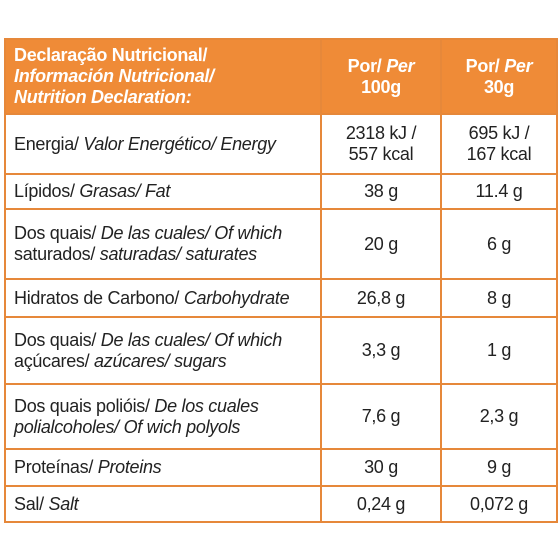 The image size is (560, 560). What do you see at coordinates (54, 467) in the screenshot?
I see `regular-text: Proteínas/` at bounding box center [54, 467].